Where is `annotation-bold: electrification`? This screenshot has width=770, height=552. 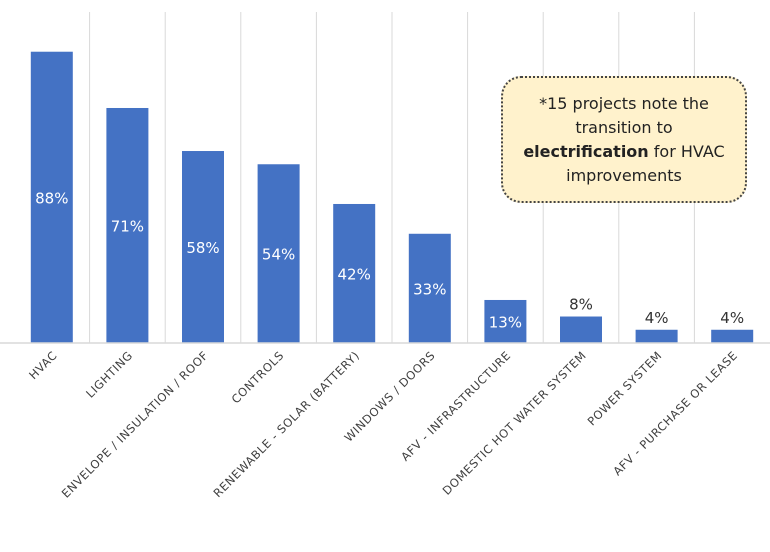
annotation-bold: electrification is located at coordinates (586, 151).